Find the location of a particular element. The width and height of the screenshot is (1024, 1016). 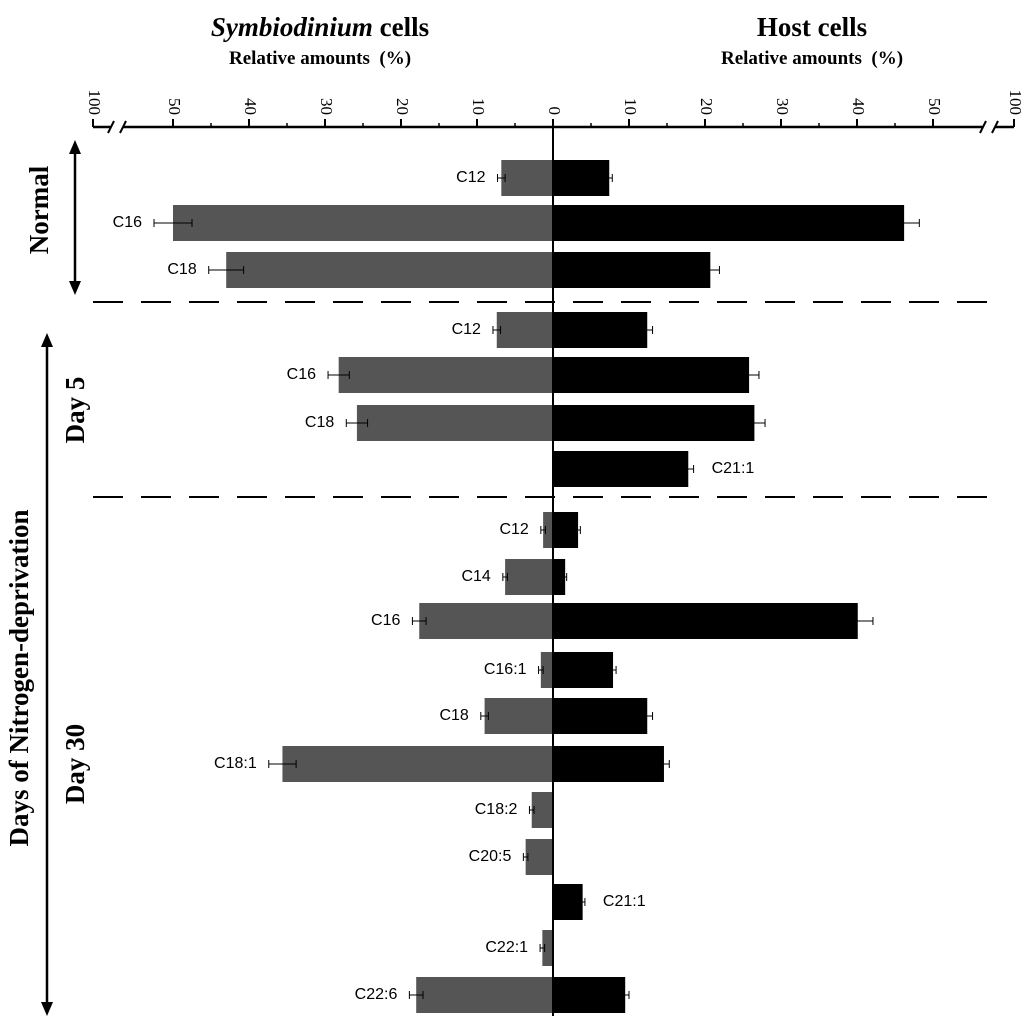

right-panel-subtitle: Relative amounts (%) is located at coordinates (812, 58).